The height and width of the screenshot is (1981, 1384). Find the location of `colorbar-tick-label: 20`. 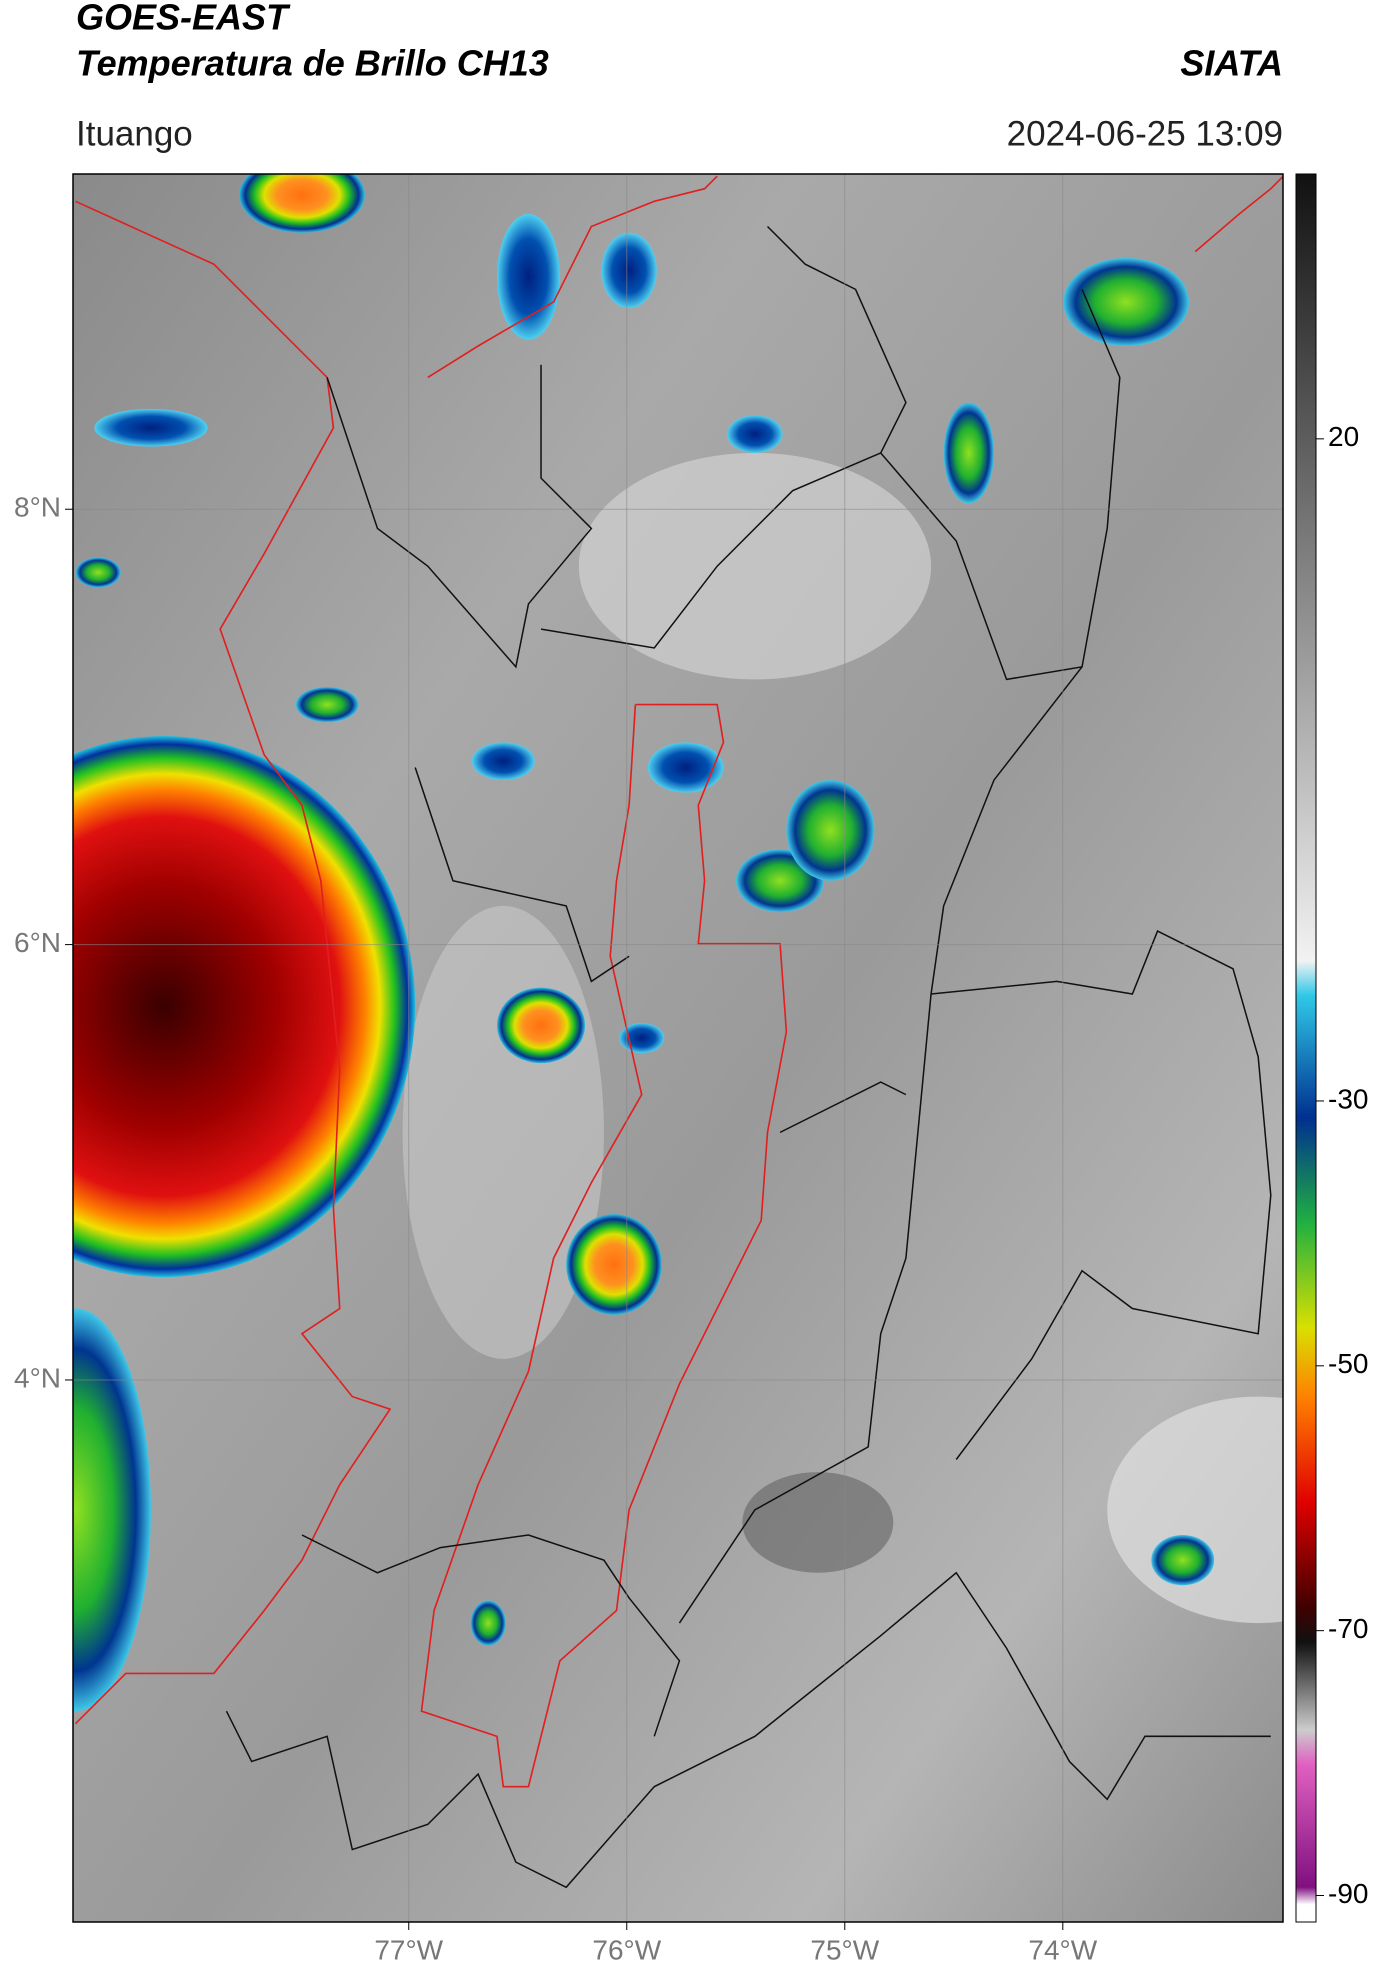

colorbar-tick-label: 20 is located at coordinates (1343, 436).